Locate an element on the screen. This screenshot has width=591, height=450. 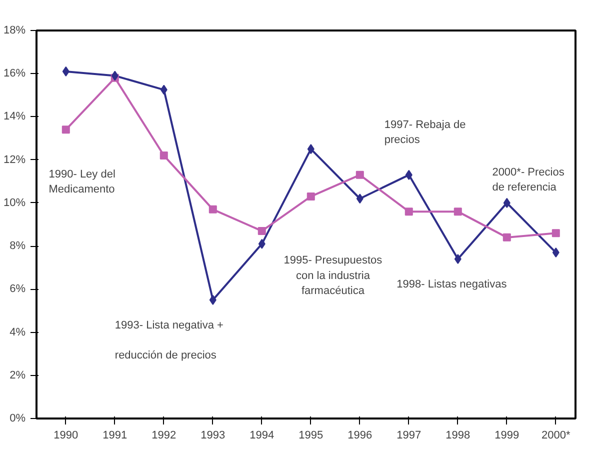
annotation: 1998- Listas negativas is located at coordinates (452, 284).